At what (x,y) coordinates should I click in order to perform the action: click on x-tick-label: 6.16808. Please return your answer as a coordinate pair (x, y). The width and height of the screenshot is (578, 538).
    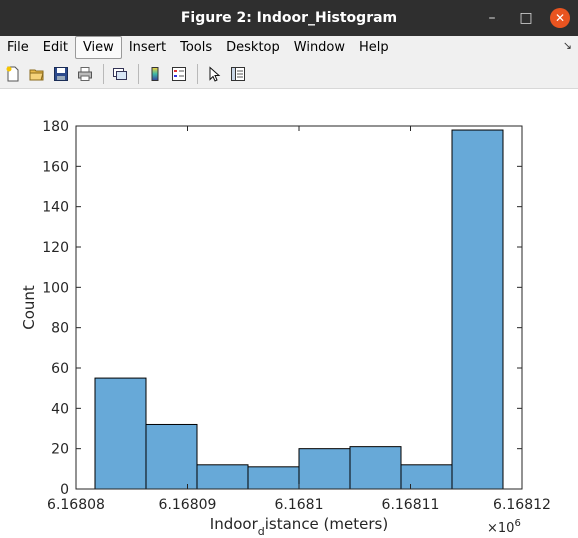
    Looking at the image, I should click on (76, 505).